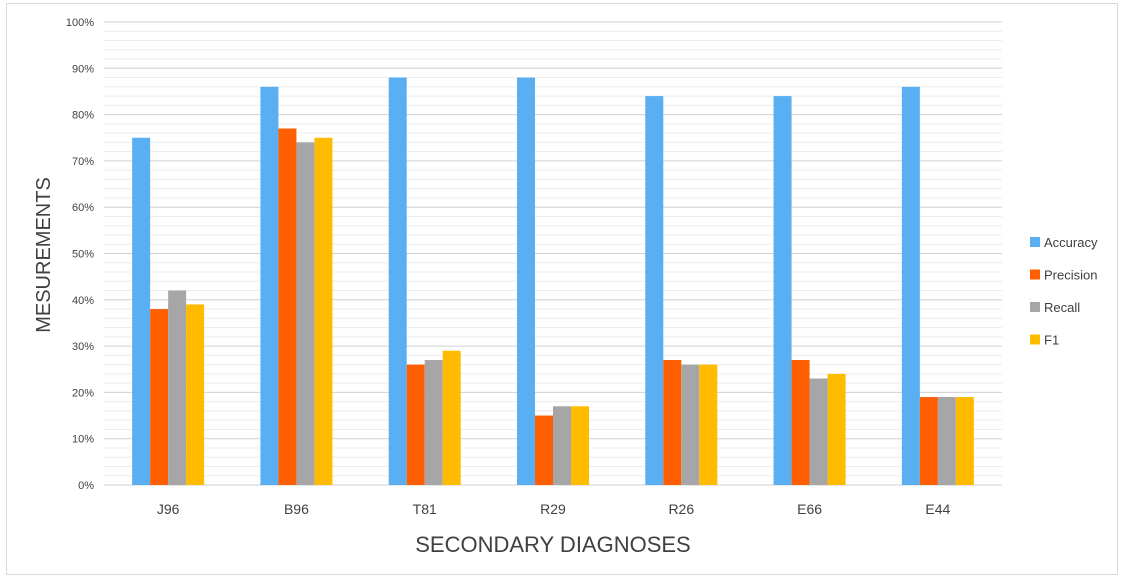 The height and width of the screenshot is (578, 1122). Describe the element at coordinates (86, 486) in the screenshot. I see `y-tick-label: 0%` at that location.